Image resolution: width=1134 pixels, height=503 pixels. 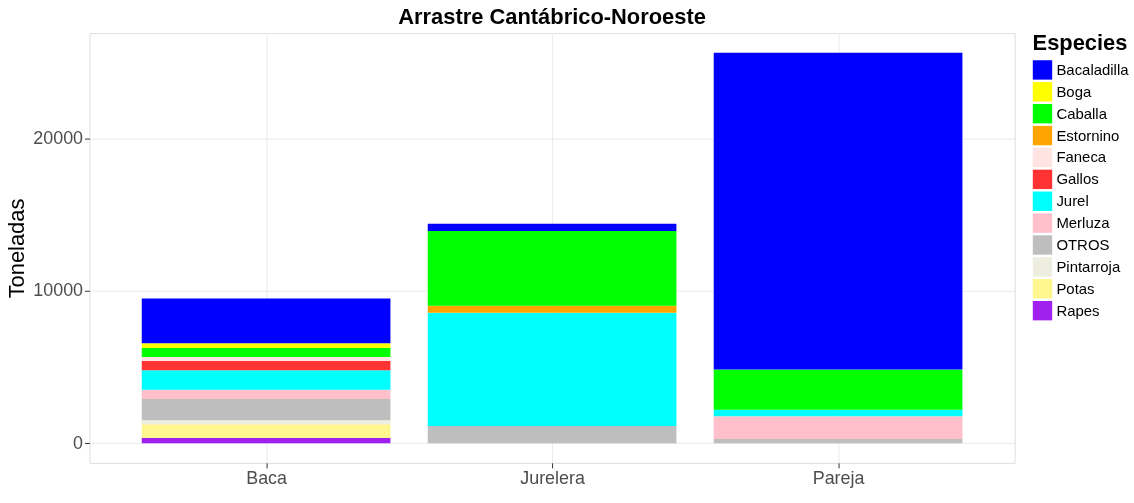 I want to click on legend-label: Rapes, so click(x=1078, y=310).